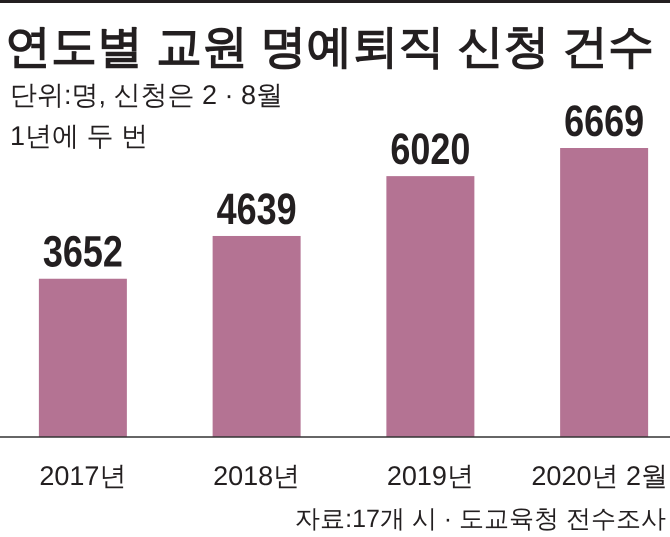 The height and width of the screenshot is (537, 670). Describe the element at coordinates (147, 115) in the screenshot. I see `chart-subtitle: 단위:명, 신청은 2 · 8월 1년에 두 번` at that location.